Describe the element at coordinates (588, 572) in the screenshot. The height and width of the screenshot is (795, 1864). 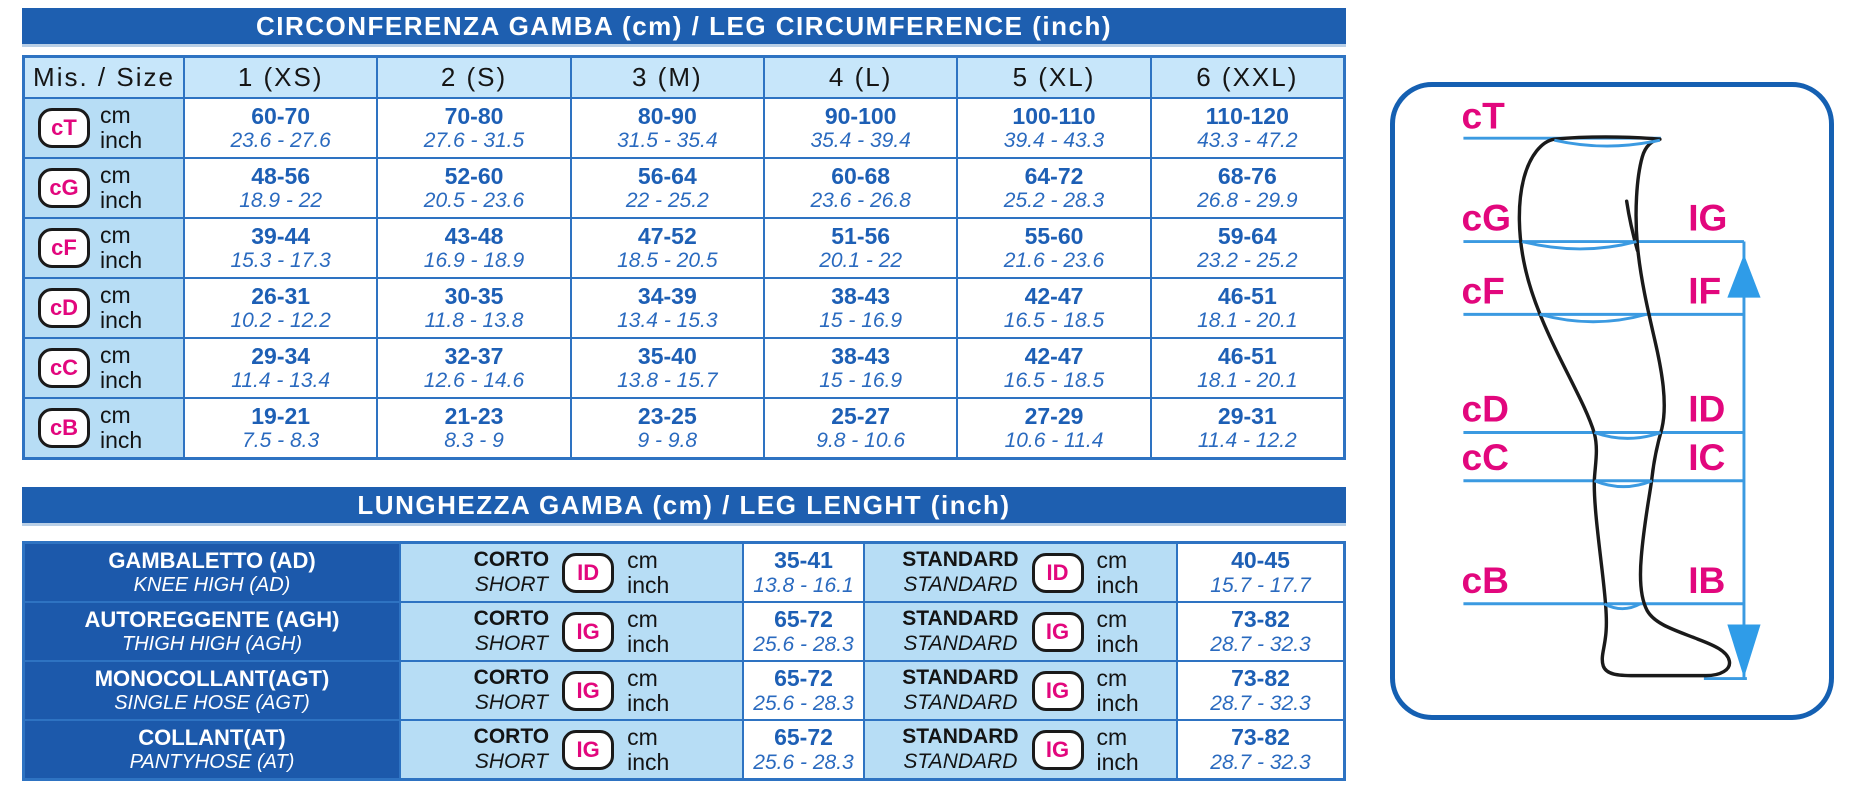
I see `length-badge-ID: ID` at that location.